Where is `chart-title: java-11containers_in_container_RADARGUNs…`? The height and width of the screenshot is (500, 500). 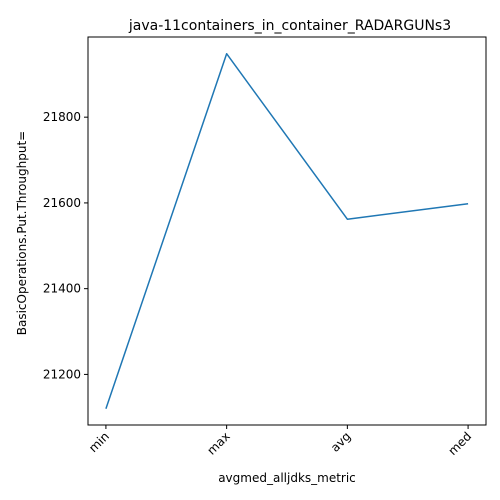 chart-title: java-11containers_in_container_RADARGUNs… is located at coordinates (289, 26).